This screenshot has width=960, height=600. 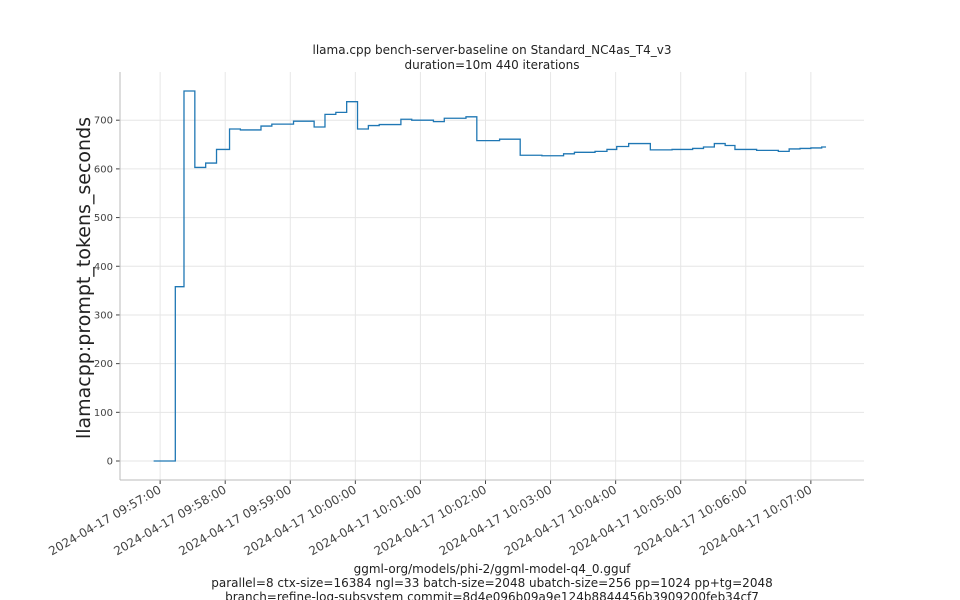 What do you see at coordinates (103, 121) in the screenshot?
I see `y-tick-label: 700` at bounding box center [103, 121].